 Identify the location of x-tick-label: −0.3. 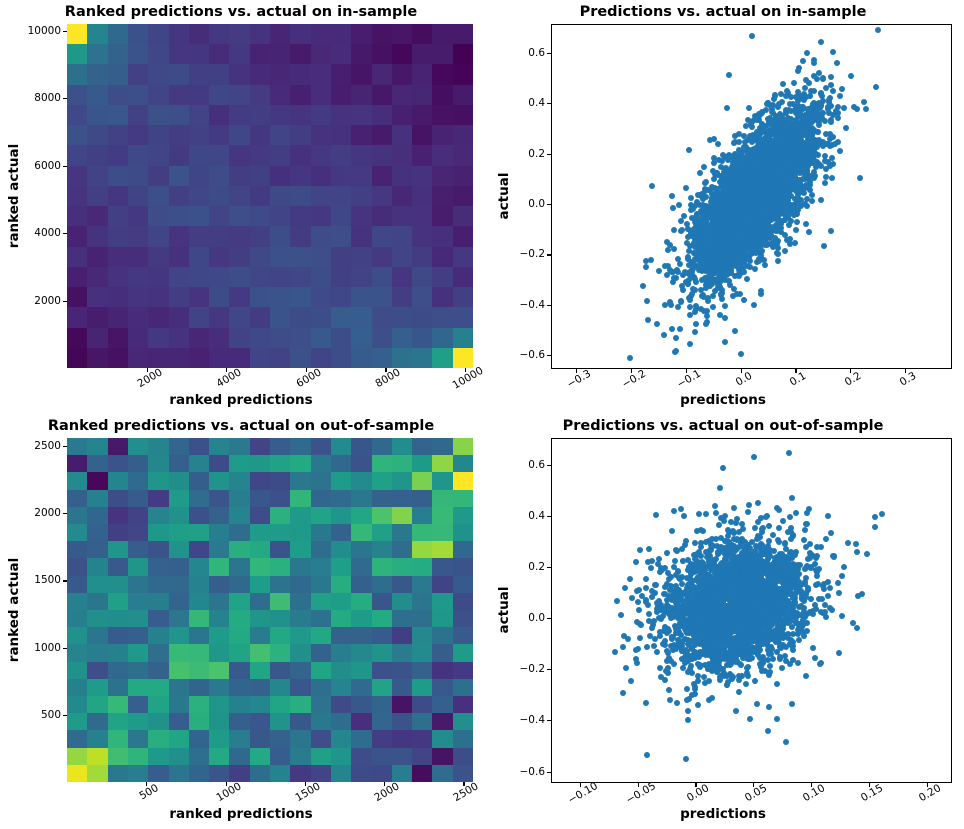
(578, 379).